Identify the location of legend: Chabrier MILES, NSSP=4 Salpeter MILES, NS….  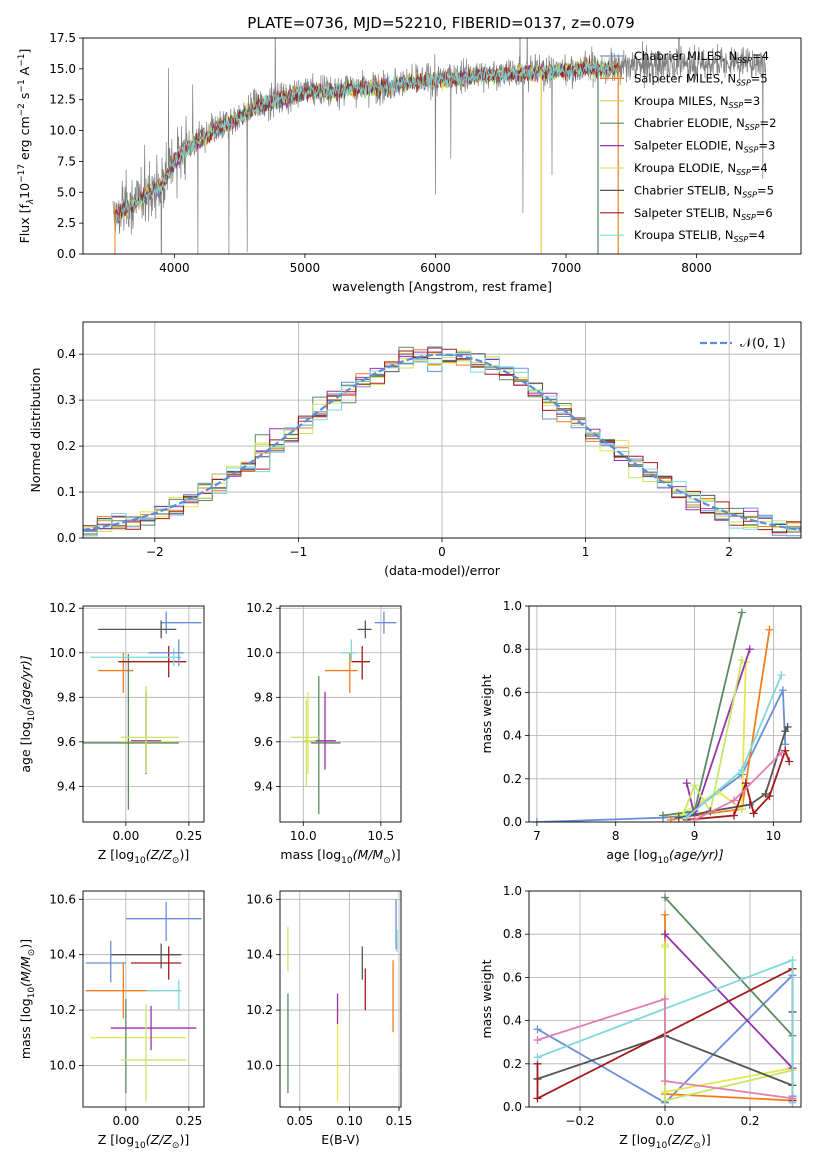
(688, 146).